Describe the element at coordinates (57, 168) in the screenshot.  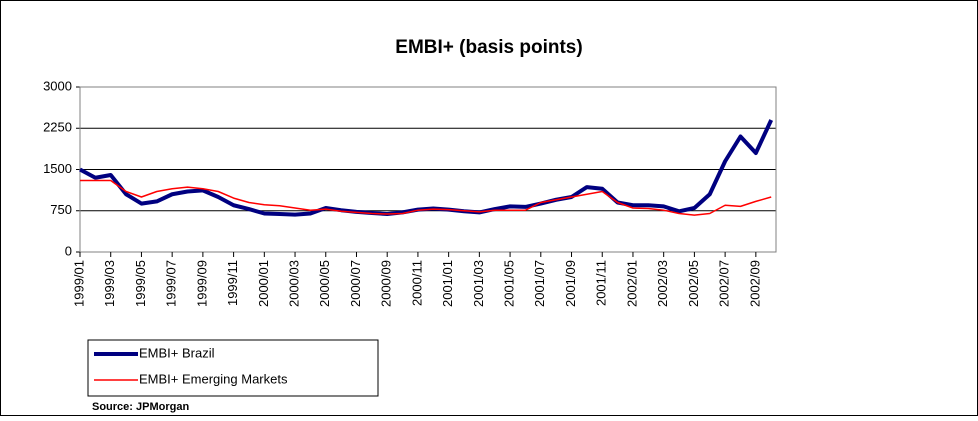
I see `y-tick-label: 1500` at that location.